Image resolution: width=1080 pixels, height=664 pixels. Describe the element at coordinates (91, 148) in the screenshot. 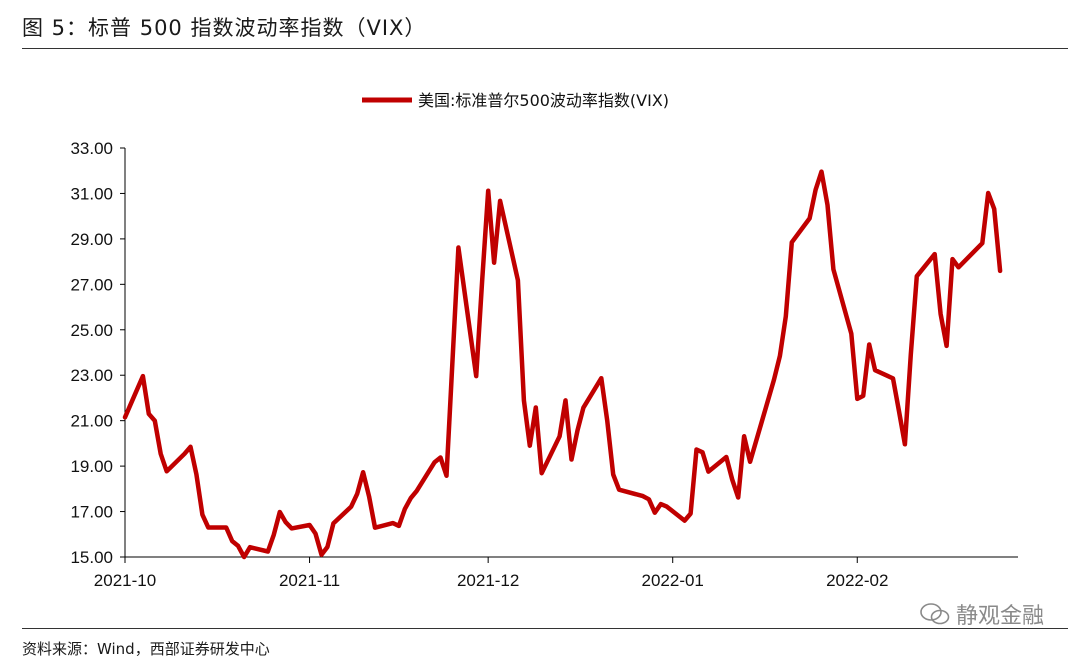

I see `y-tick-label: 33.00` at that location.